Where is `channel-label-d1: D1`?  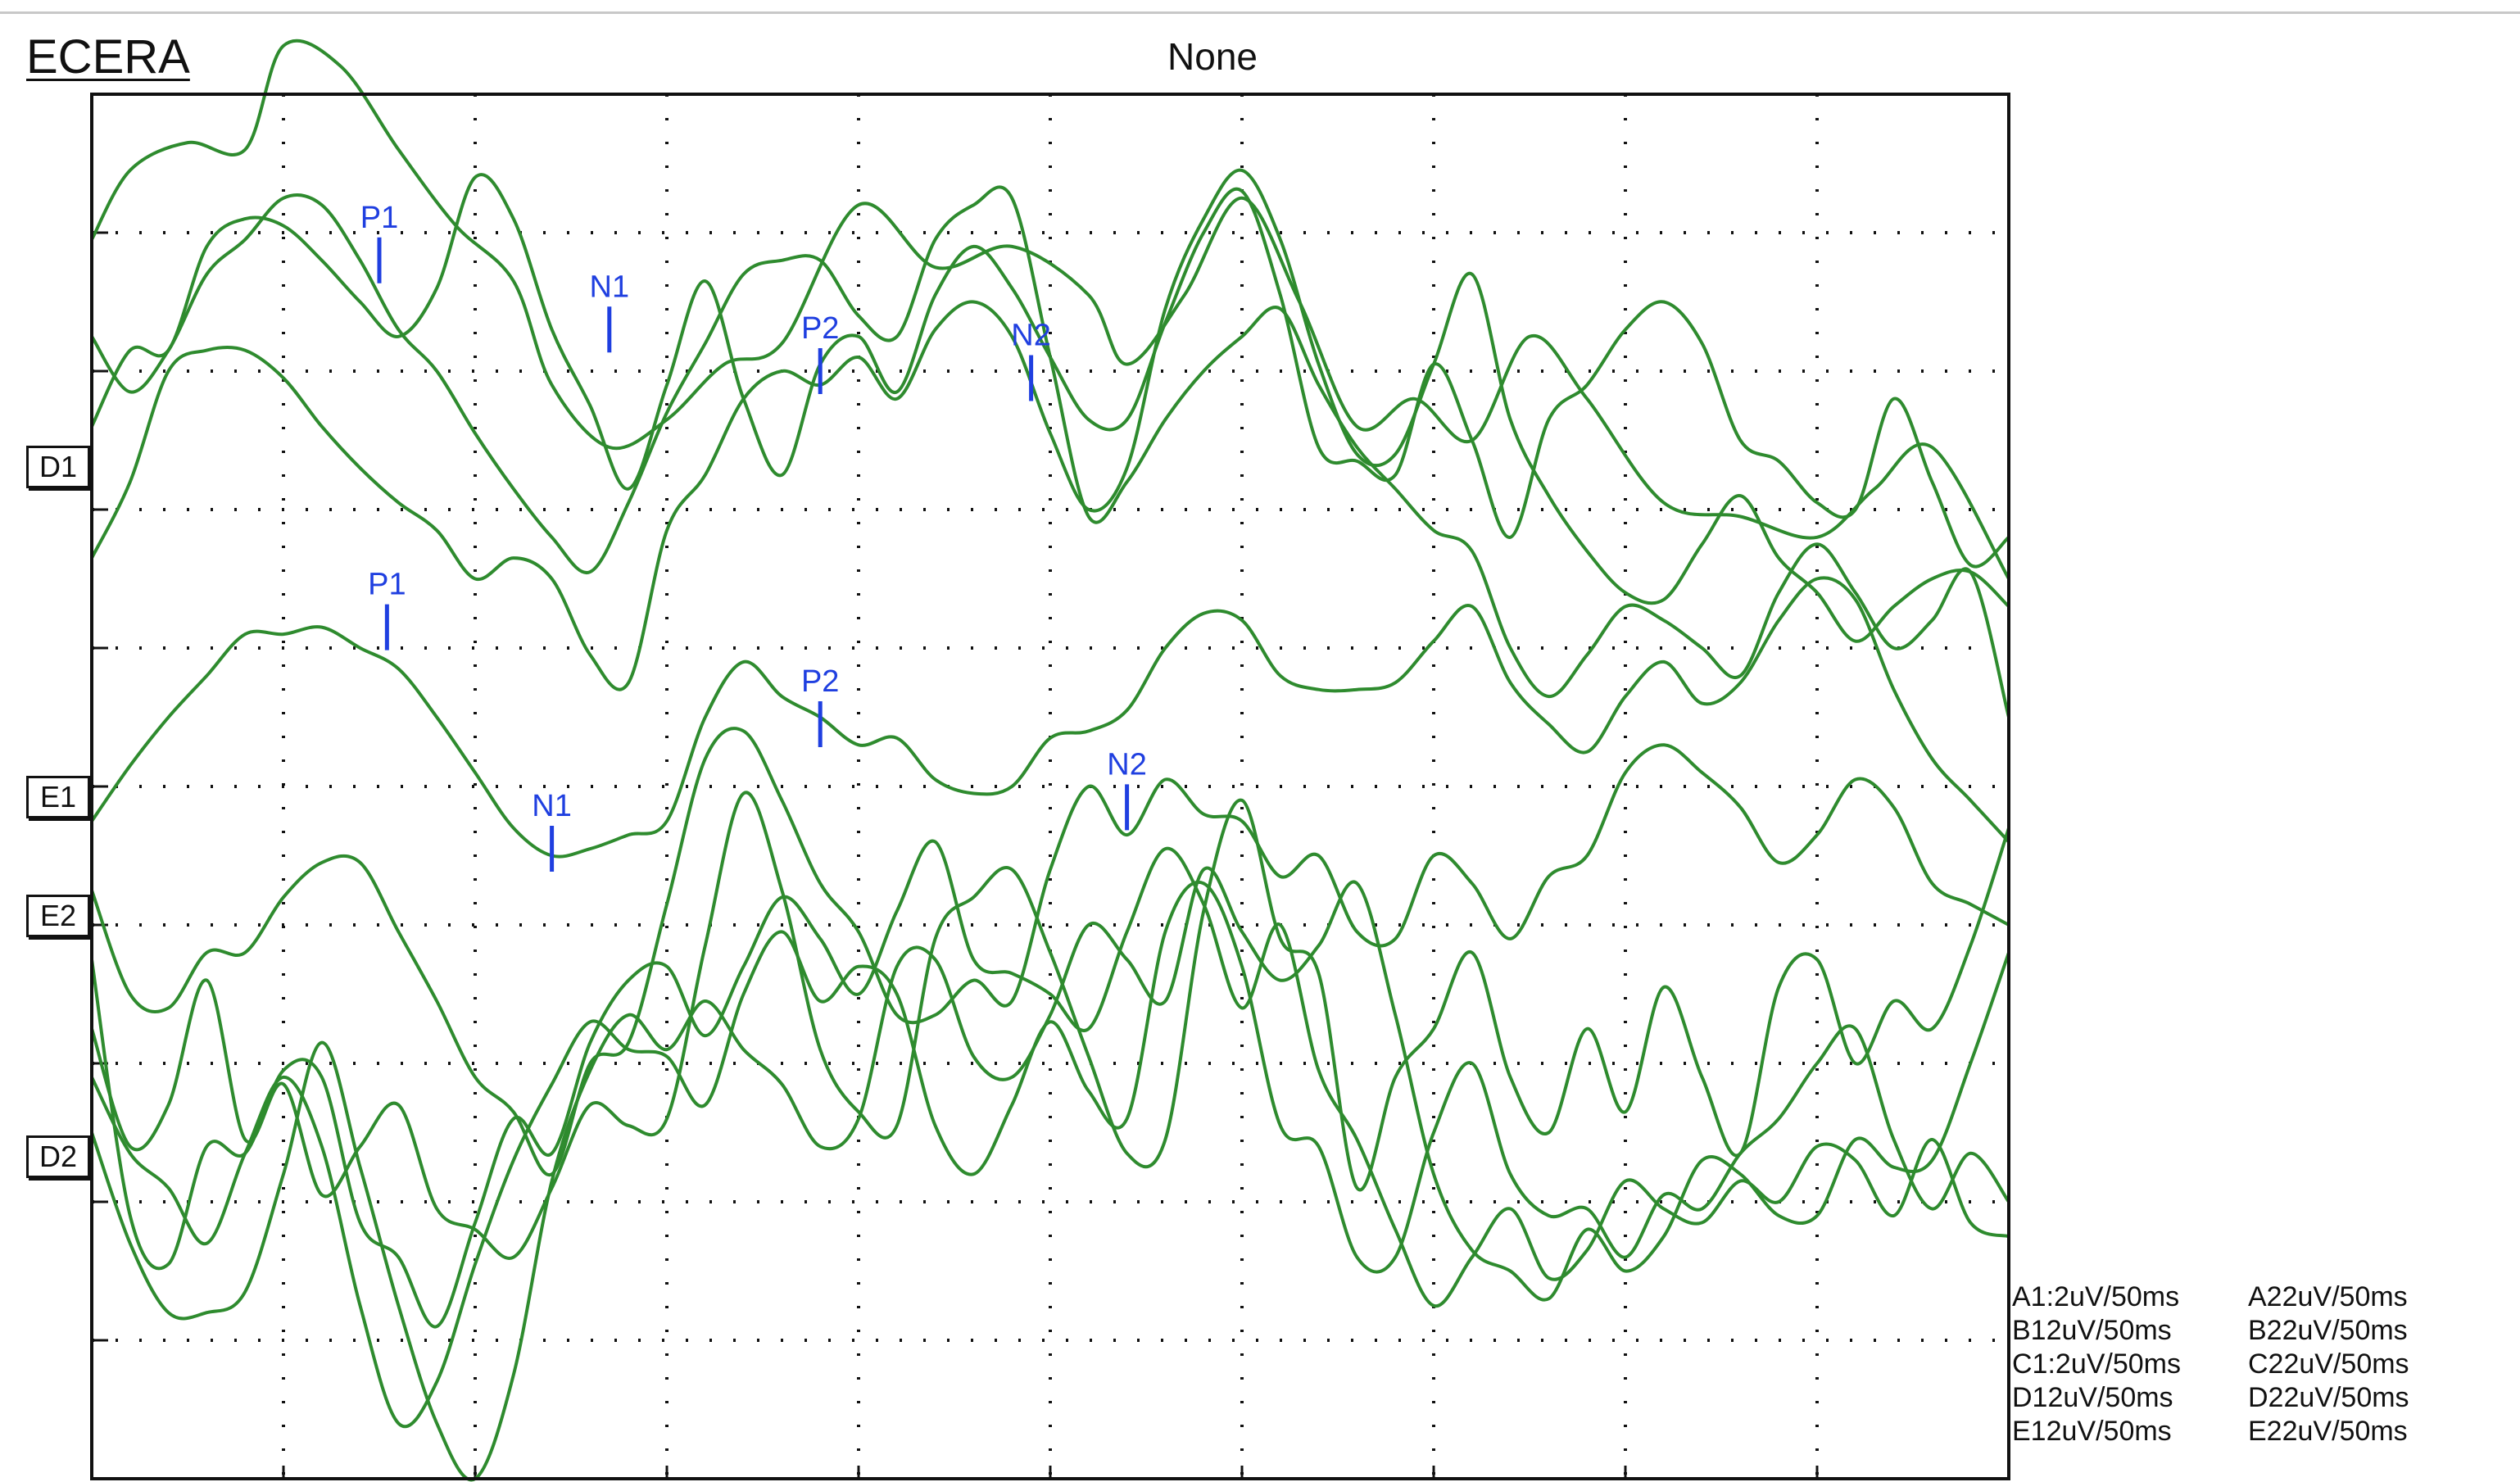
channel-label-d1: D1 is located at coordinates (58, 467).